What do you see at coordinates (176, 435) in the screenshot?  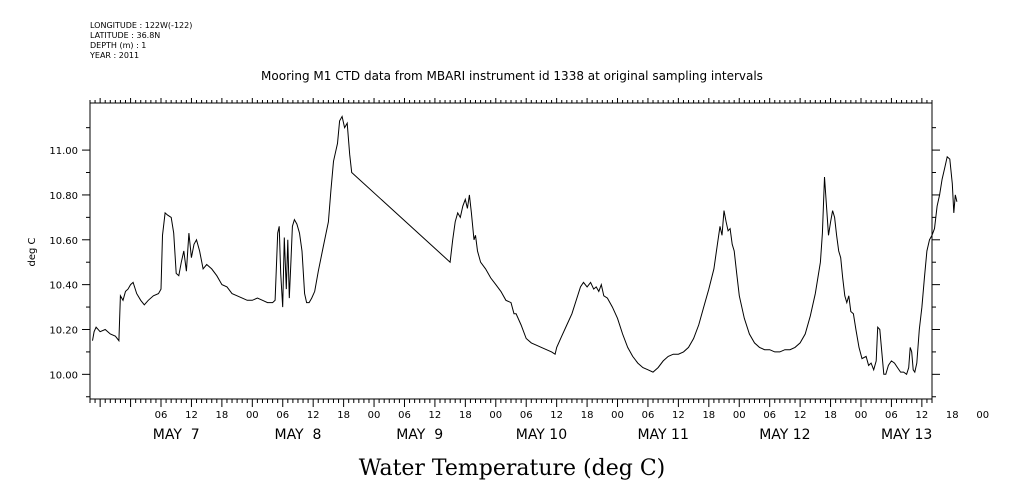 I see `x-day-label: MAY 7` at bounding box center [176, 435].